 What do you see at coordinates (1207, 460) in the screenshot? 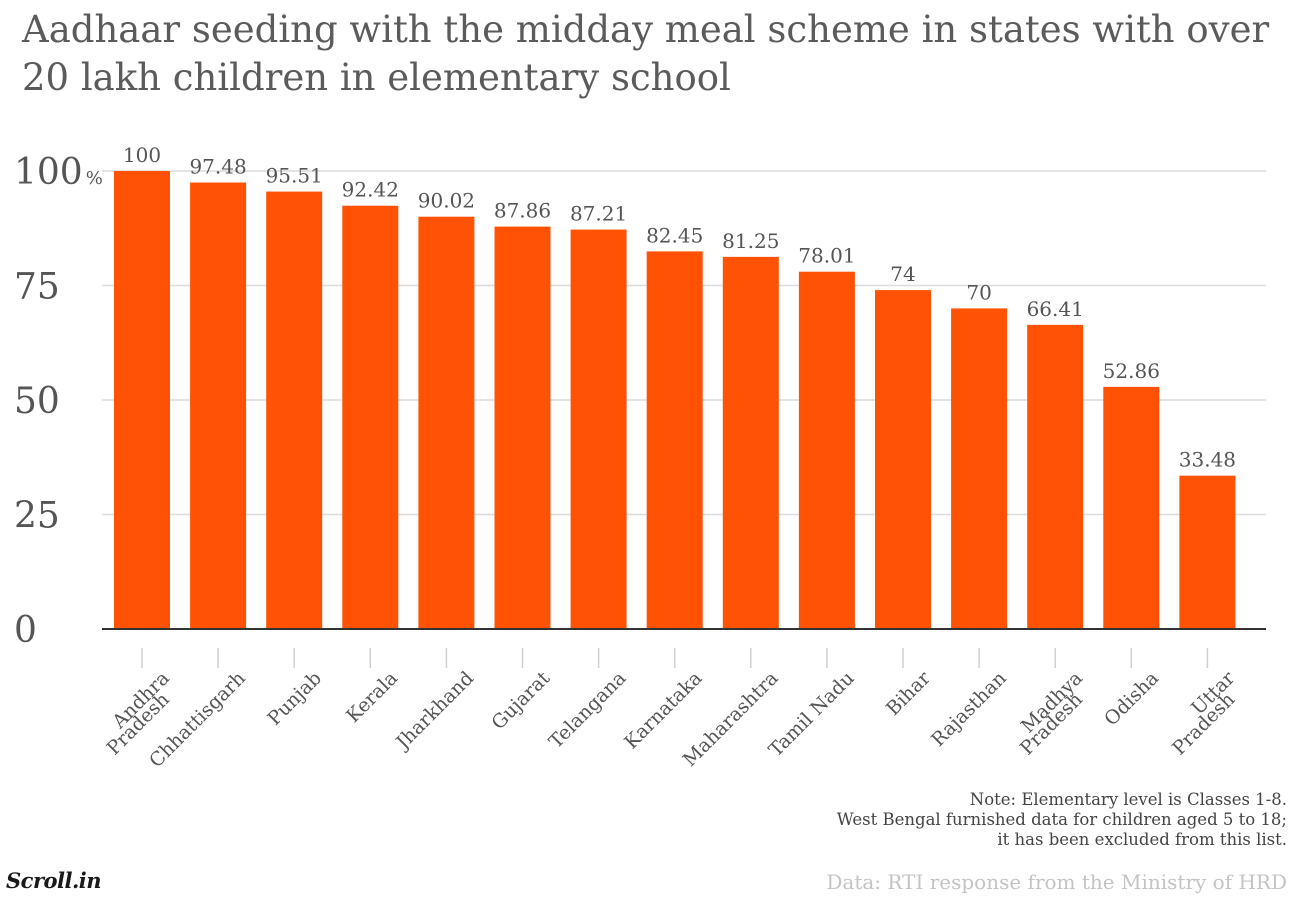
I see `data-label: 33.48` at bounding box center [1207, 460].